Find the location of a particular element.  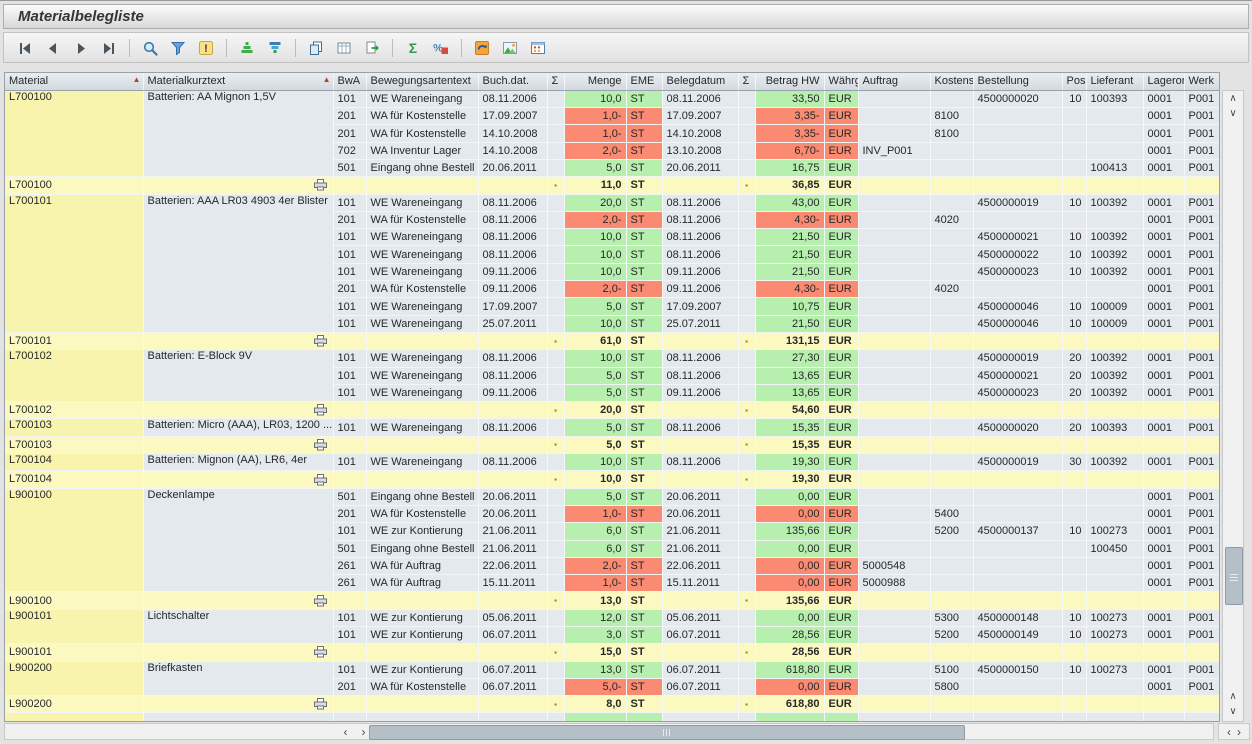

cell-pos: 30 is located at coordinates (1074, 462).